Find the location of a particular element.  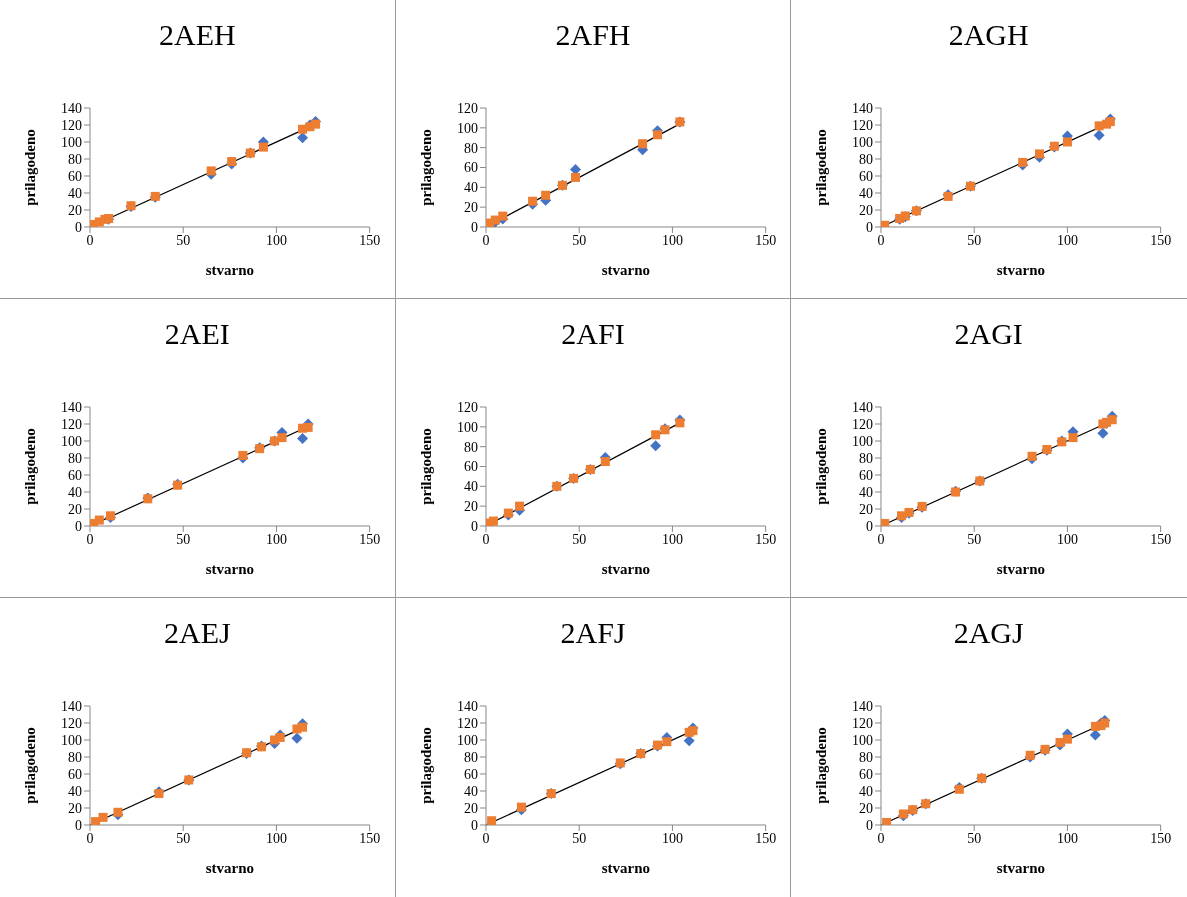

chart-title: 2AGH is located at coordinates (988, 35).